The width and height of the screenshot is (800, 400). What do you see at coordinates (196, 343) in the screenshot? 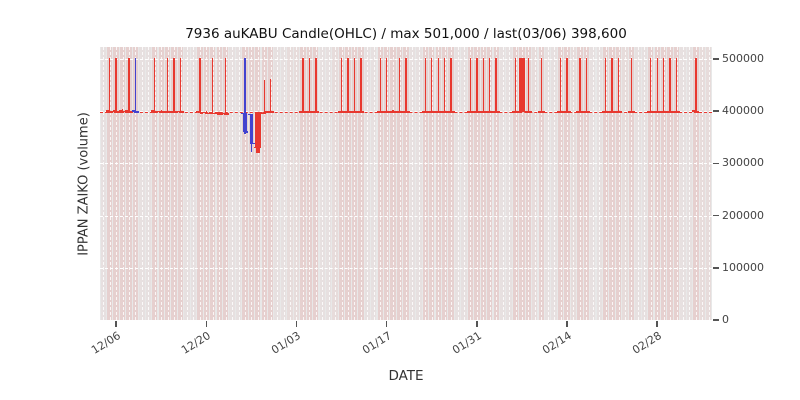
I see `x-tick-label: 12/20` at bounding box center [196, 343].